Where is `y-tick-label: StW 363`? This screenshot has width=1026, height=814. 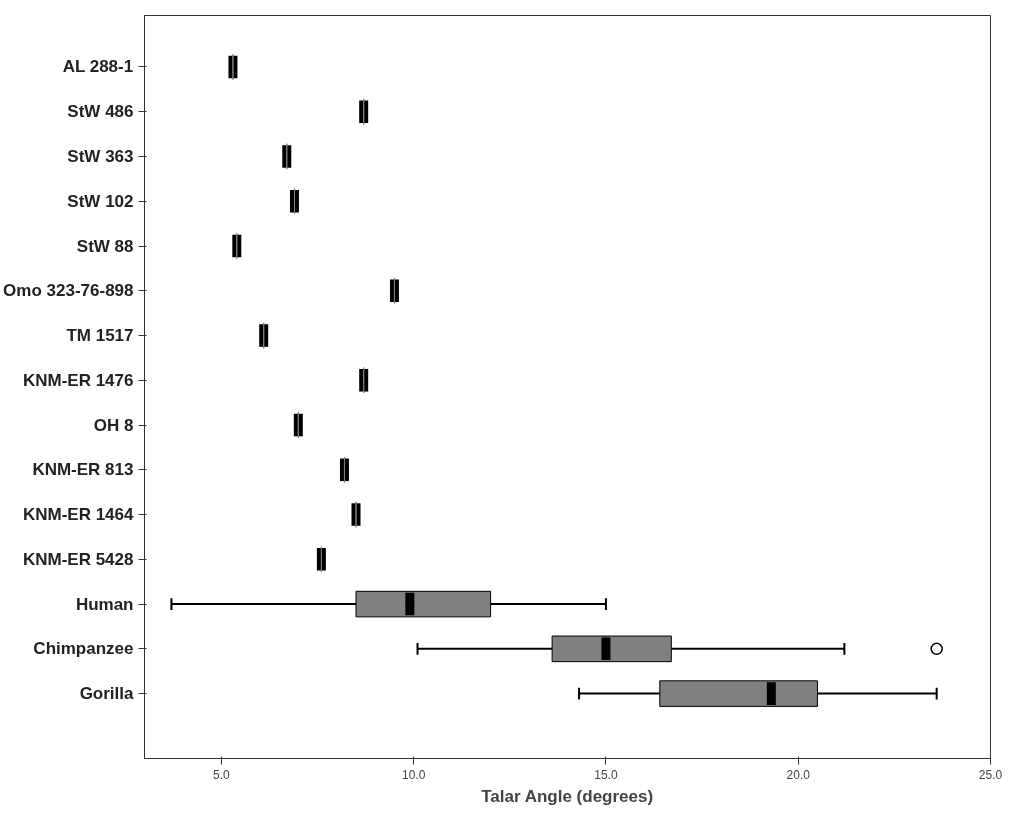
y-tick-label: StW 363 is located at coordinates (100, 156).